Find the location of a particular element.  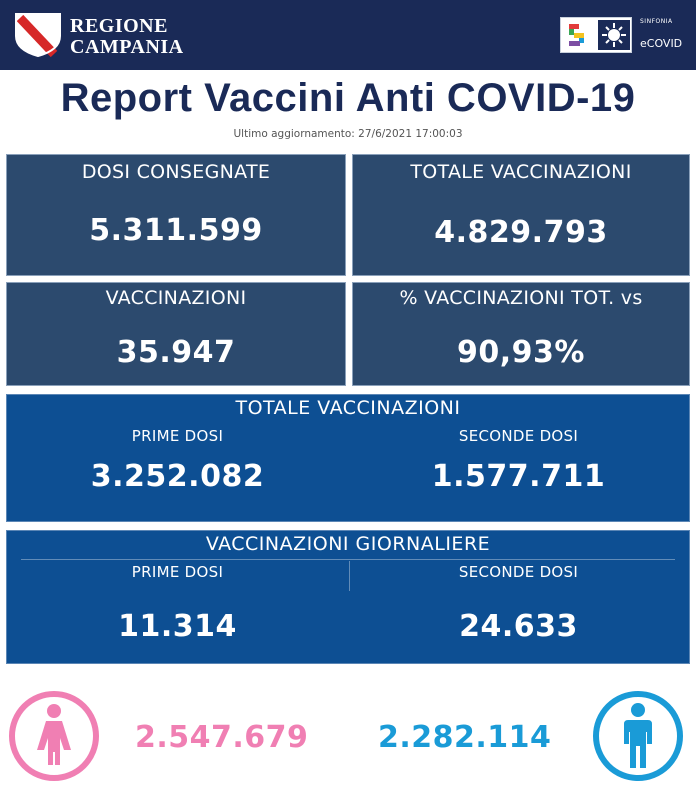

dosi-consegnate-label: DOSI CONSEGNATE is located at coordinates (176, 172).